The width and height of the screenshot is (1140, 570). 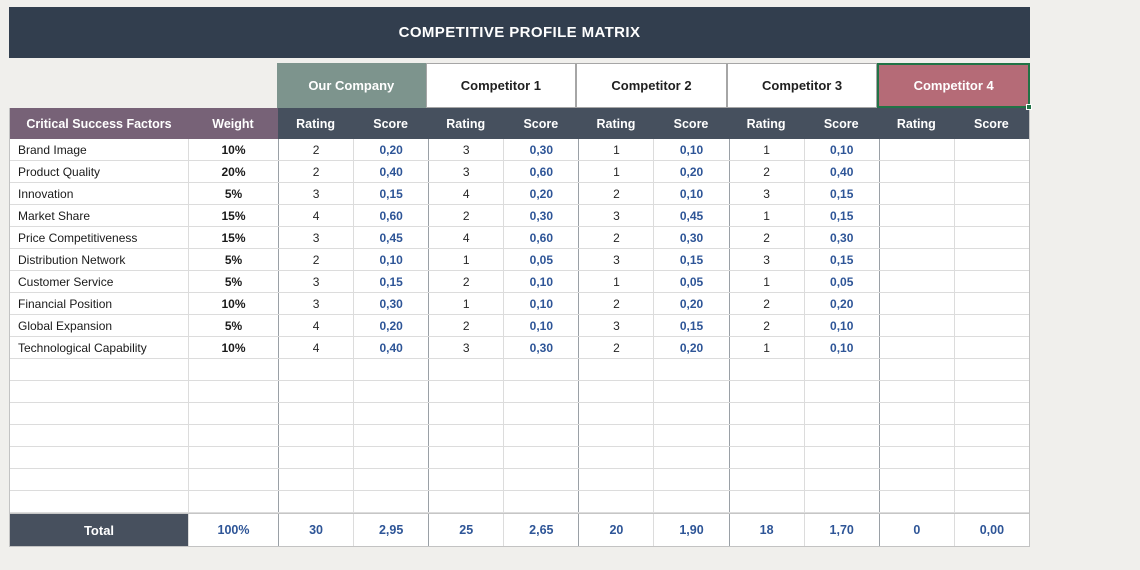 What do you see at coordinates (233, 303) in the screenshot?
I see `weight-cell: 10%` at bounding box center [233, 303].